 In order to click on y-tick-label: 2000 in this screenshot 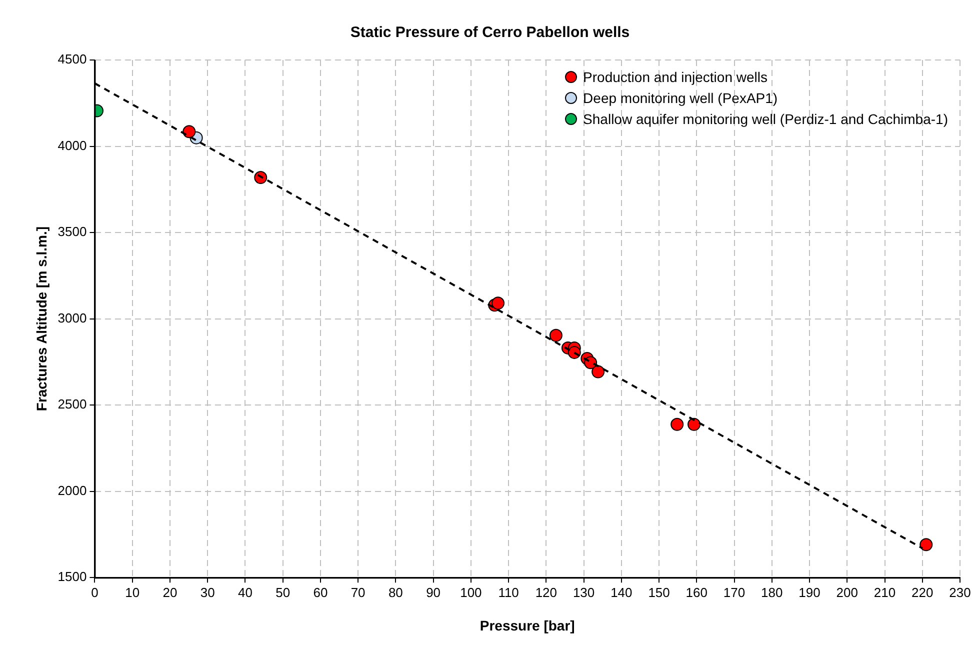, I will do `click(72, 490)`.